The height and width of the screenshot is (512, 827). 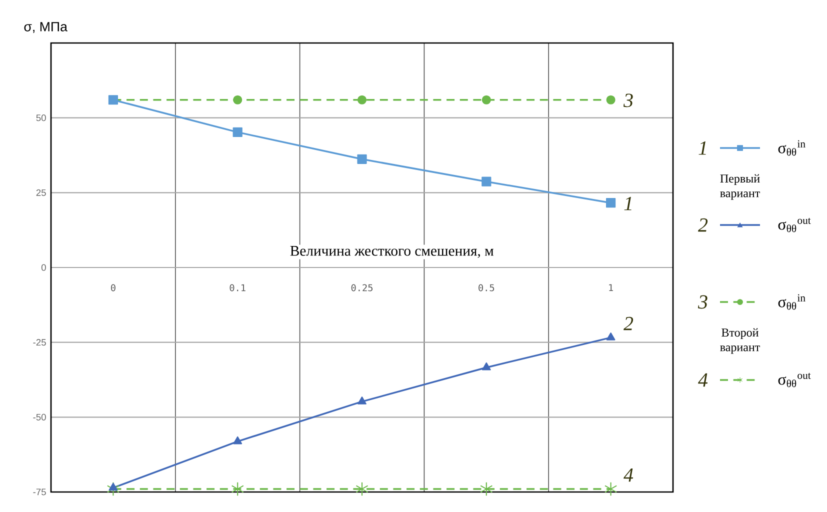 I want to click on y-tick-label: 25, so click(x=41, y=192).